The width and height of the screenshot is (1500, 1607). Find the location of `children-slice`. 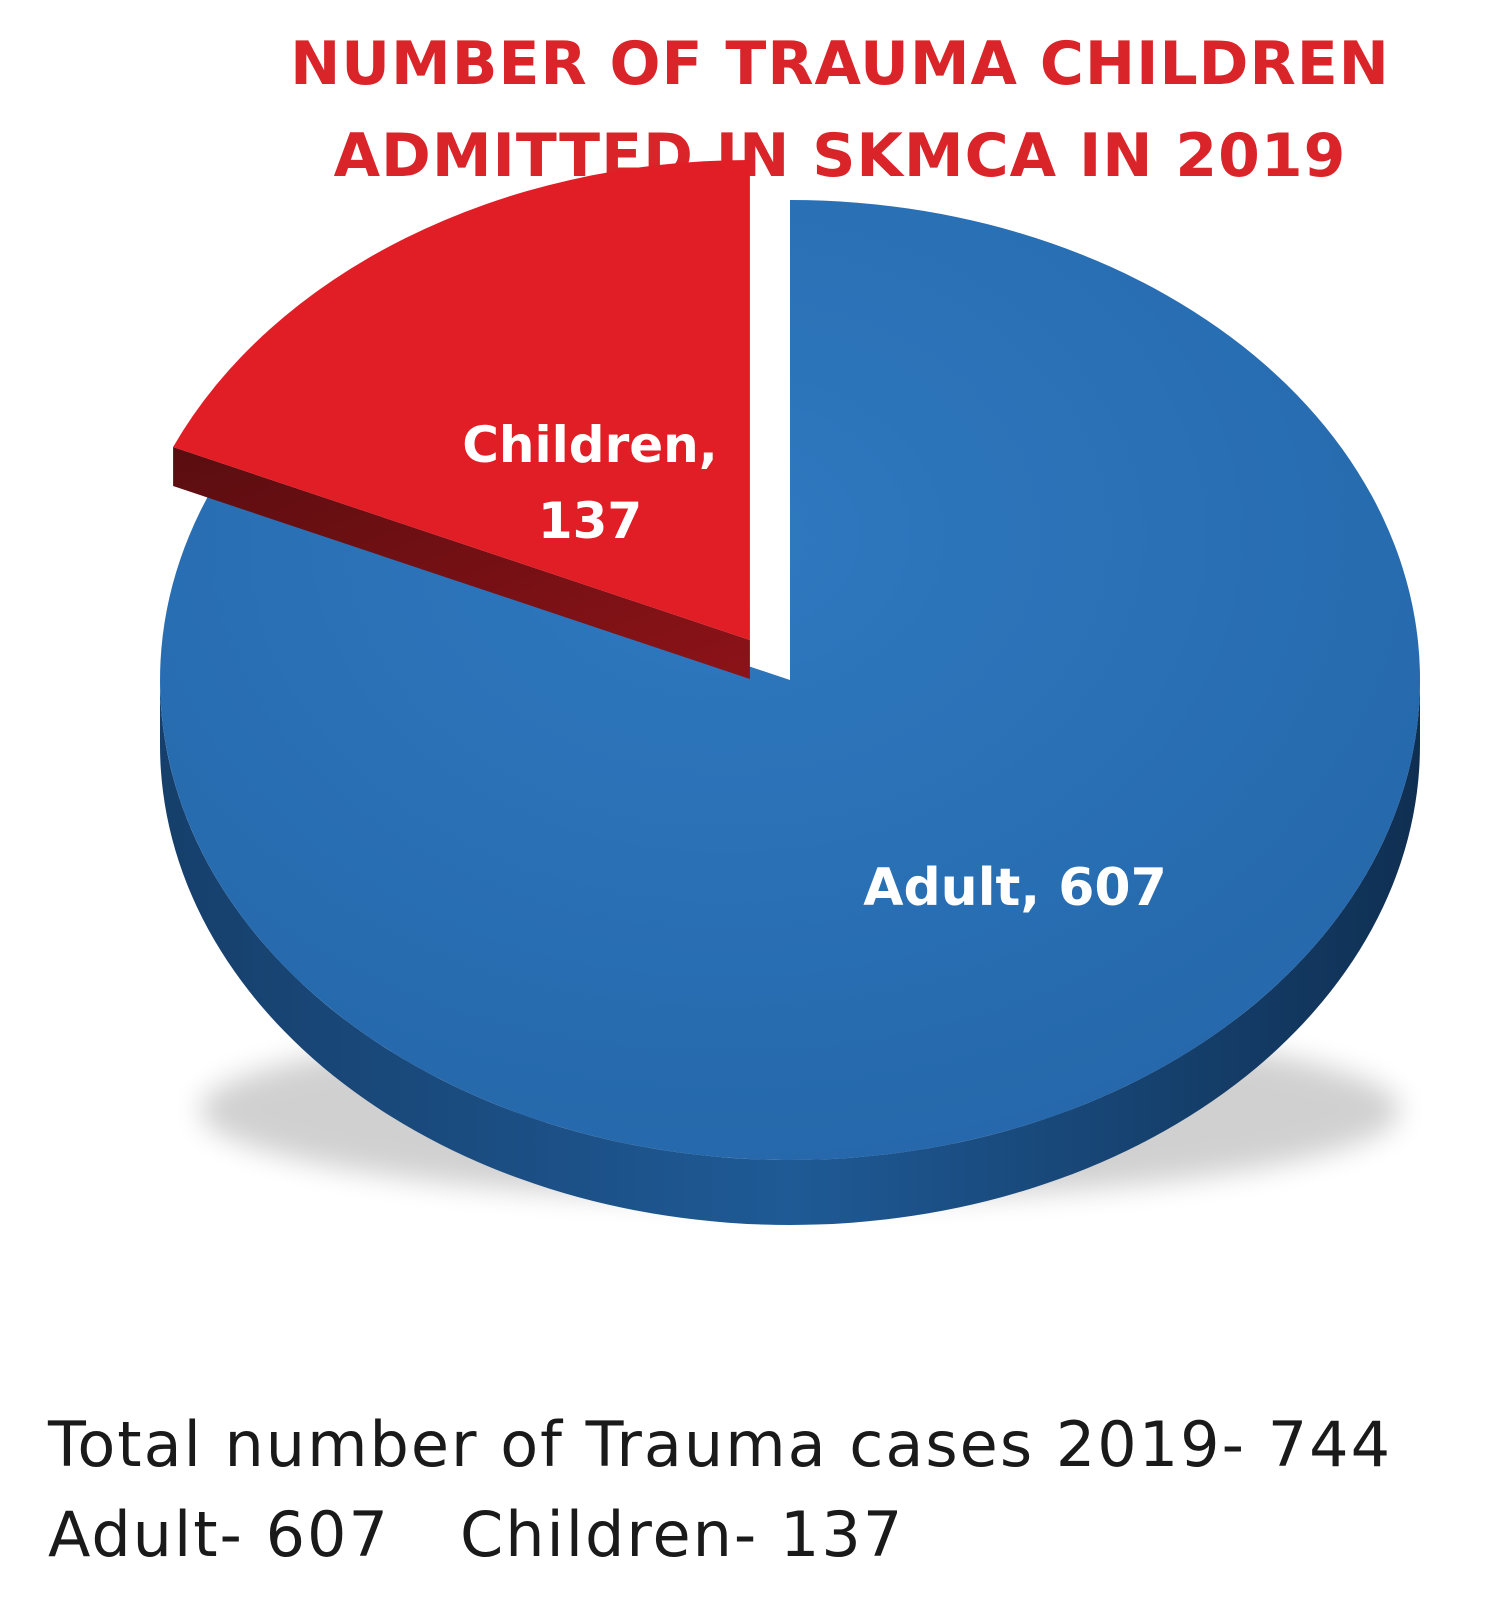

children-slice is located at coordinates (461, 400).